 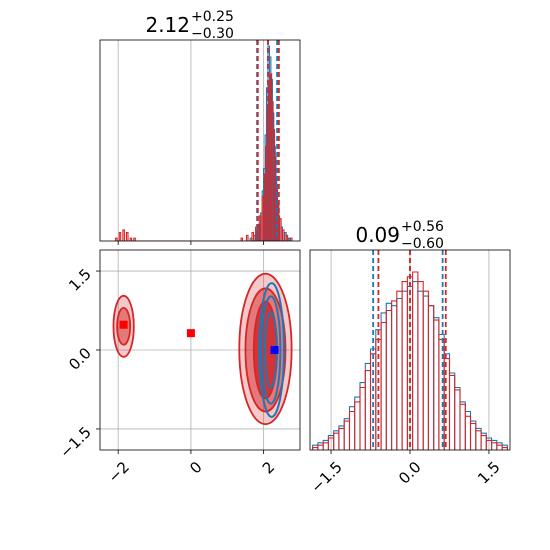 I want to click on joint-x-ticks: −2 0 2, so click(x=191, y=468).